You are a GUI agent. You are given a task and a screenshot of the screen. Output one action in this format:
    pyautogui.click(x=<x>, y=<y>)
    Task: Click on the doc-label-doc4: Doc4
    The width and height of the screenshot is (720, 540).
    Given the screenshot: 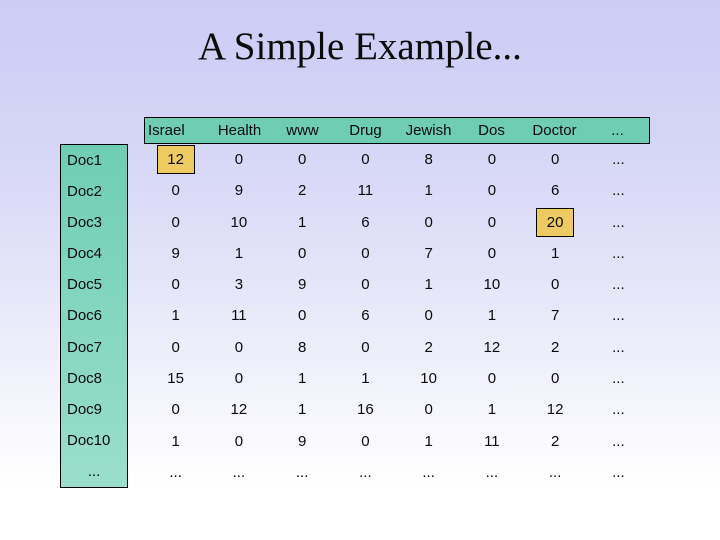 What is the action you would take?
    pyautogui.click(x=85, y=254)
    